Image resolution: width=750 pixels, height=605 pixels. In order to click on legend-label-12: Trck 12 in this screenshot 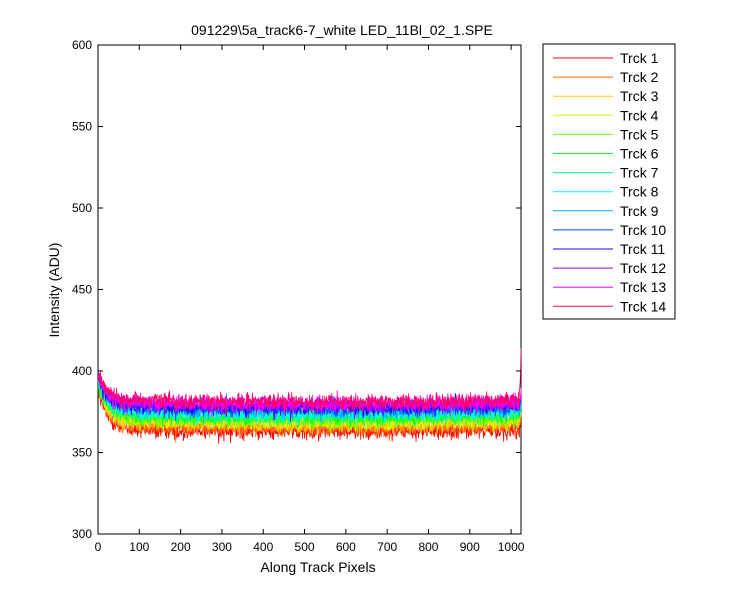, I will do `click(643, 268)`.